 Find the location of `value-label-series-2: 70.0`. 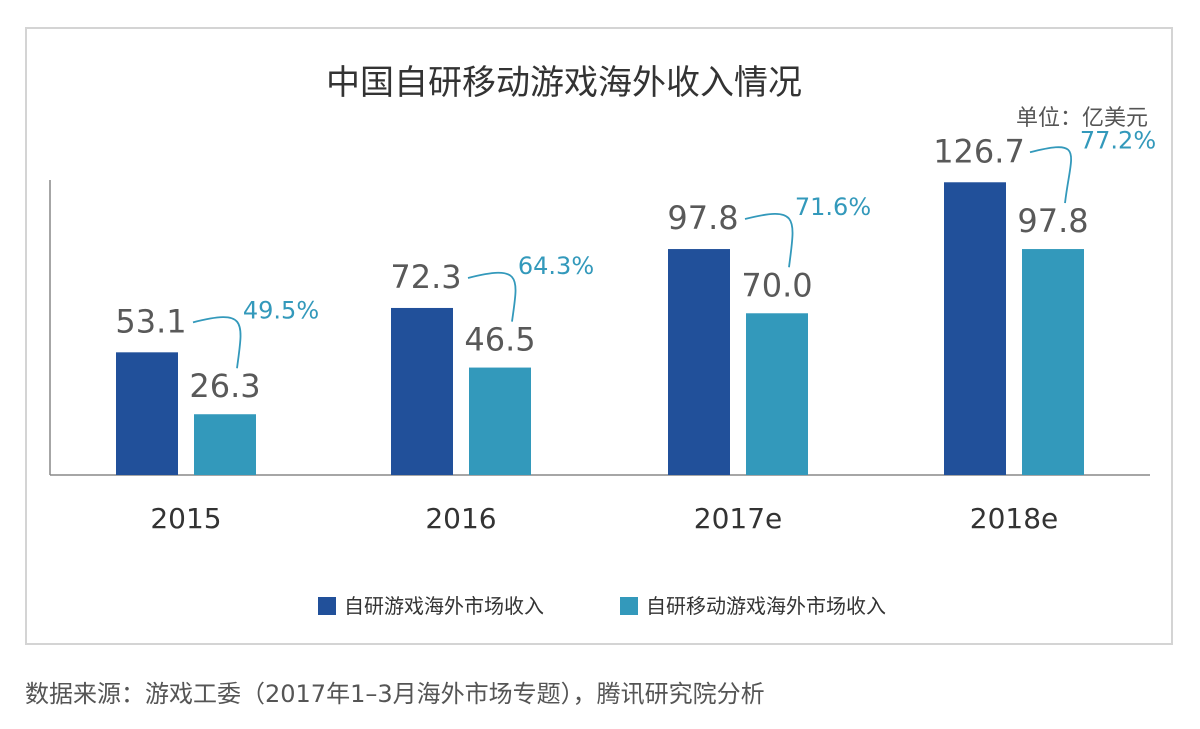

value-label-series-2: 70.0 is located at coordinates (776, 285).